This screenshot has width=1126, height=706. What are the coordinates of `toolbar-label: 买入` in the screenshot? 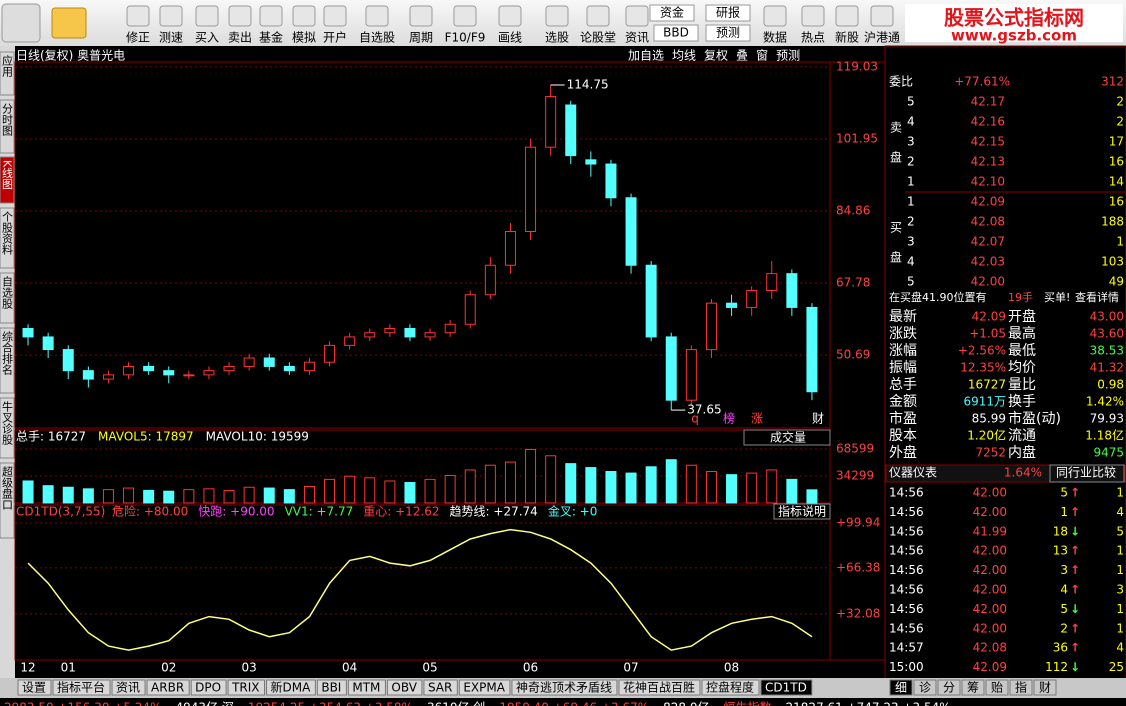 It's located at (207, 38).